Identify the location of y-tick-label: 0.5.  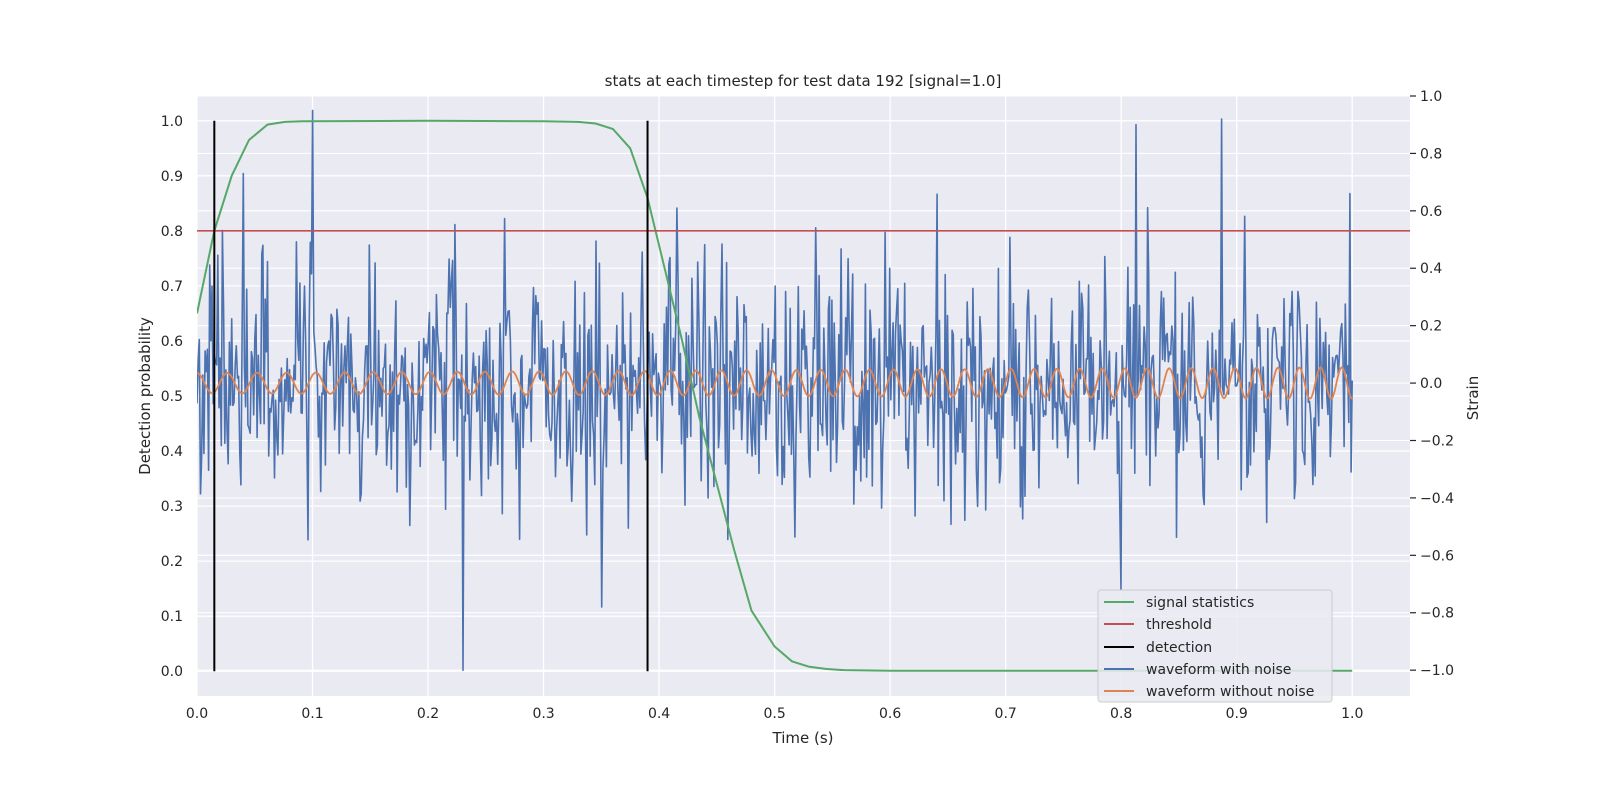
(172, 397).